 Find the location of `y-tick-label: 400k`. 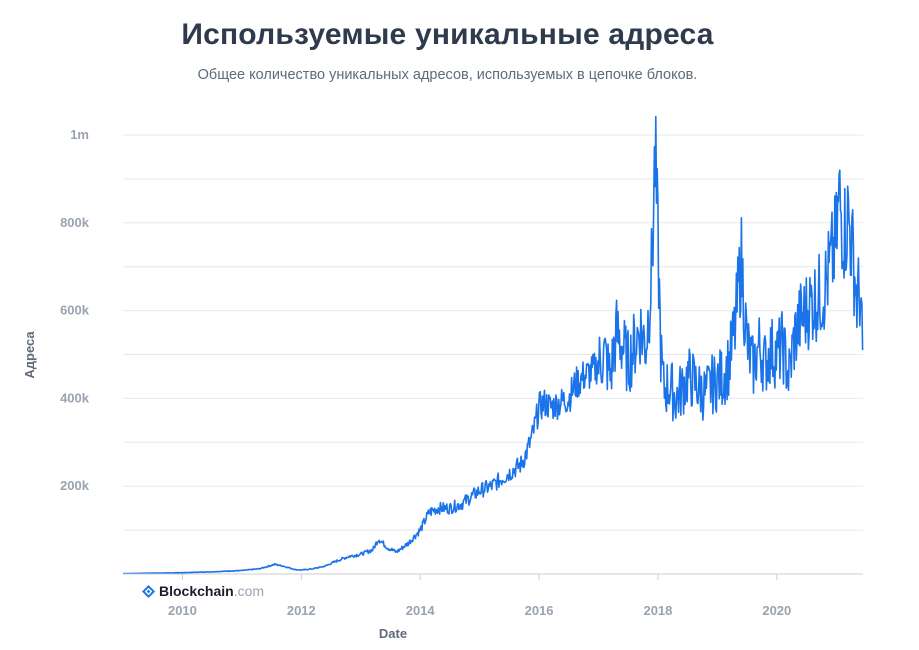

y-tick-label: 400k is located at coordinates (75, 397).